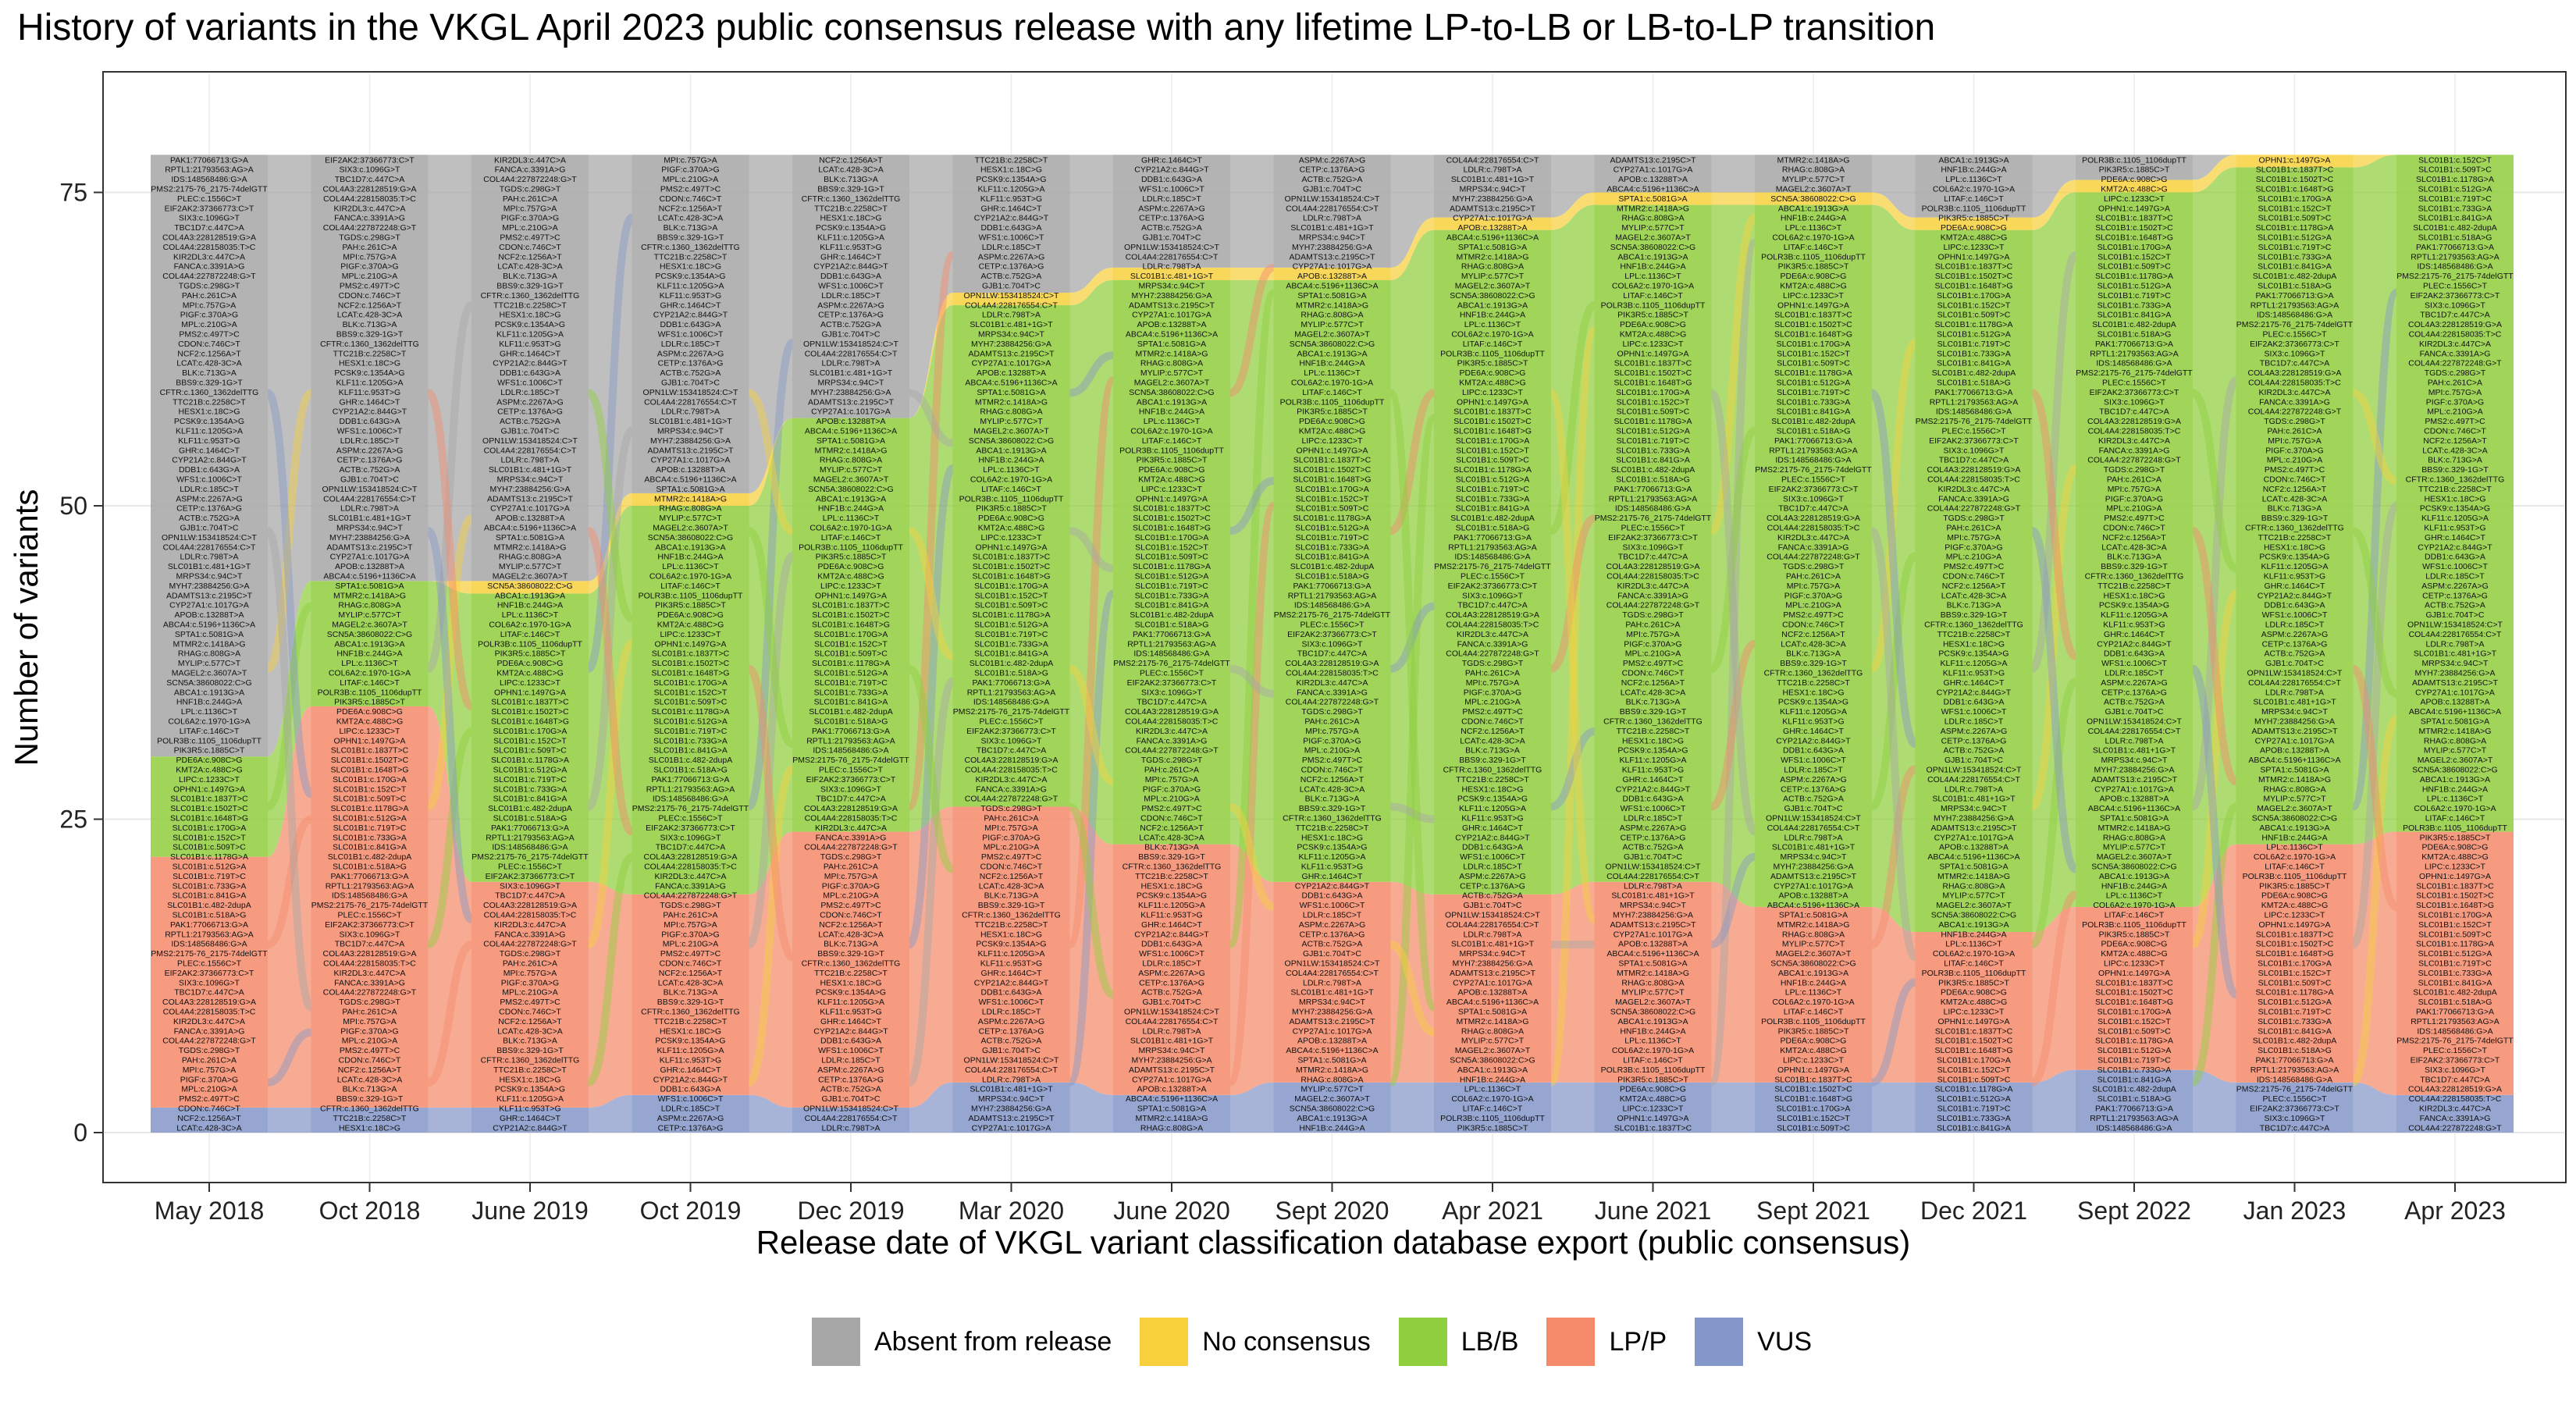 This screenshot has width=2576, height=1405. What do you see at coordinates (369, 915) in the screenshot?
I see `variant-label: PLEC:c.1556C>T` at bounding box center [369, 915].